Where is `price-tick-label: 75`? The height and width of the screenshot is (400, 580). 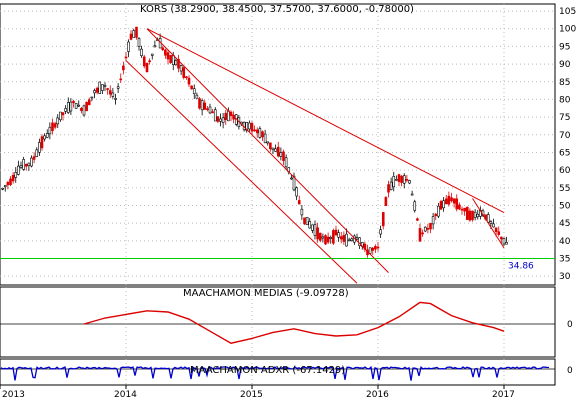 price-tick-label: 75 is located at coordinates (564, 118).